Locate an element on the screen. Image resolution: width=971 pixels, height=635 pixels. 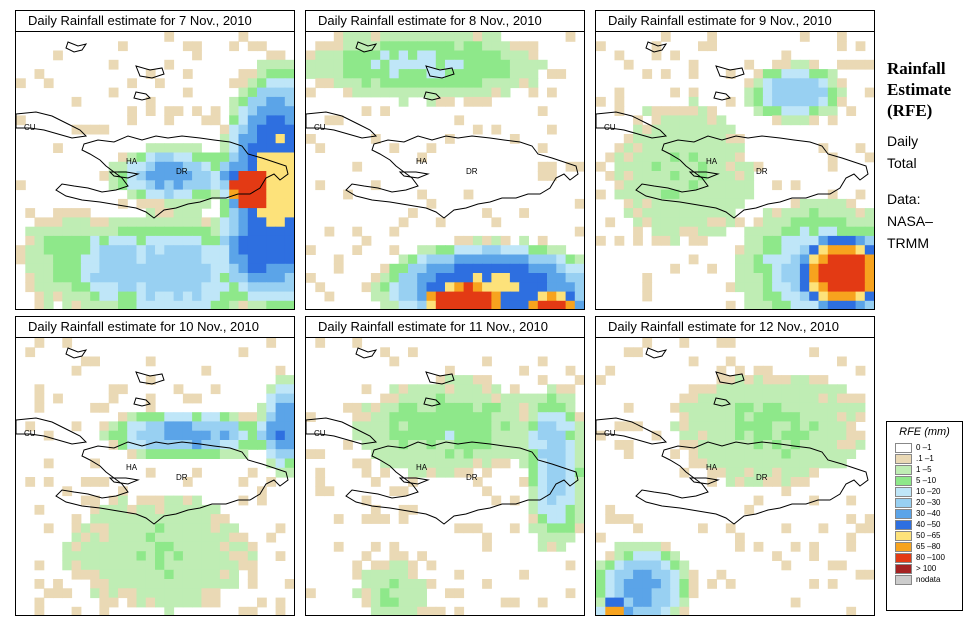
panel-title-nov-8: Daily Rainfall estimate for 8 Nov., 2010 is located at coordinates (445, 21).